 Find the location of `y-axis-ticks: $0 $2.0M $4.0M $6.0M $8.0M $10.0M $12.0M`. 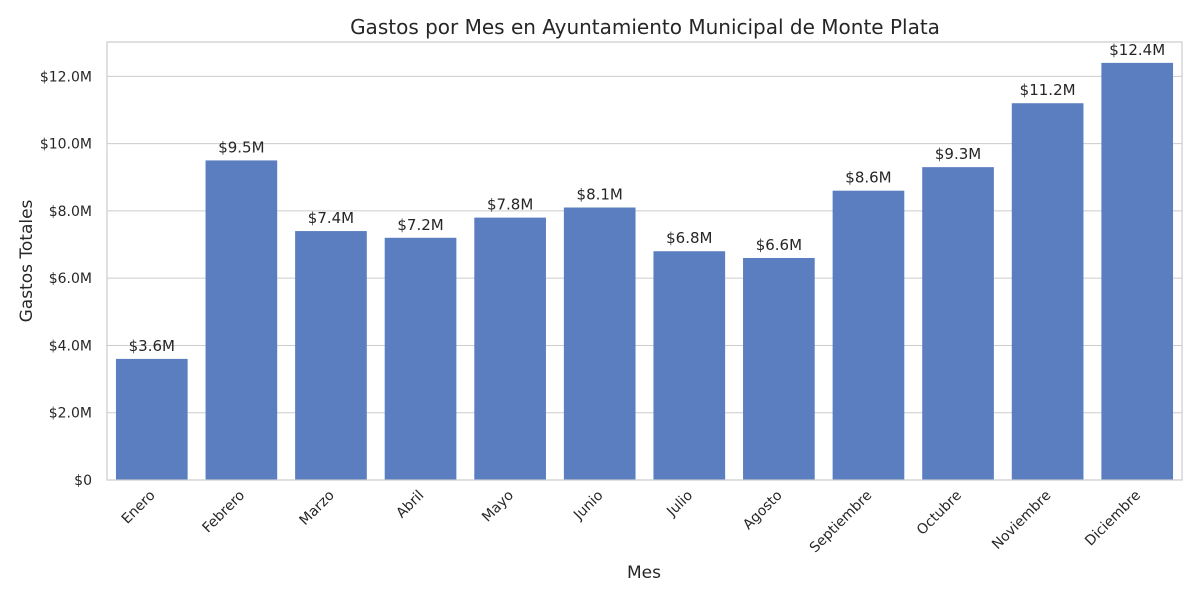

y-axis-ticks: $0 $2.0M $4.0M $6.0M $8.0M $10.0M $12.0M is located at coordinates (66, 279).